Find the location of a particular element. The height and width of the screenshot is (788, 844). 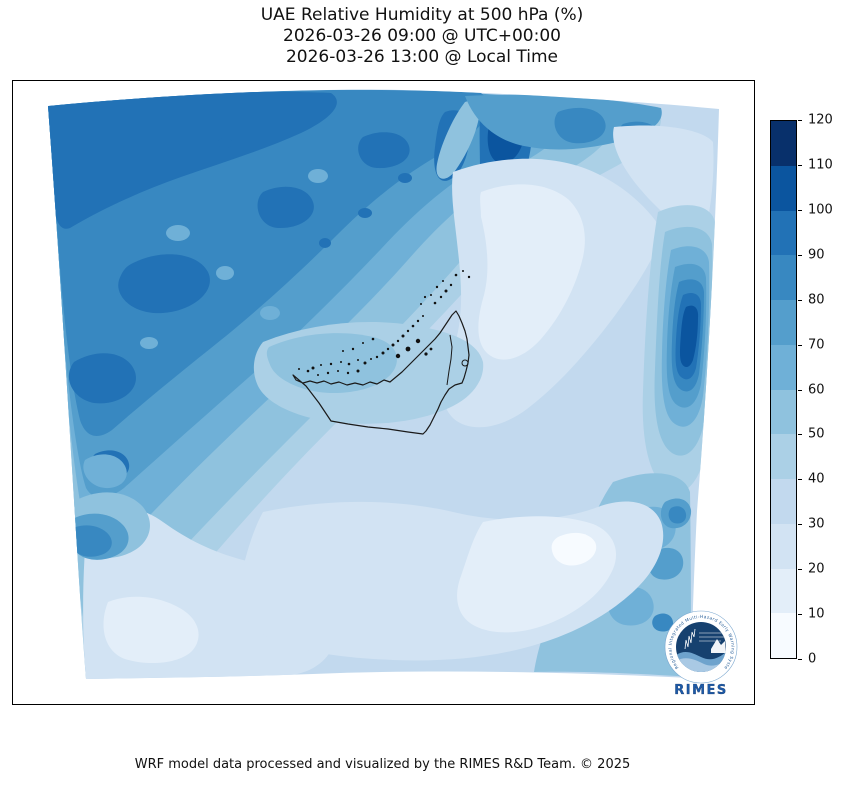

rimes-logo-seismogram is located at coordinates (690, 639).